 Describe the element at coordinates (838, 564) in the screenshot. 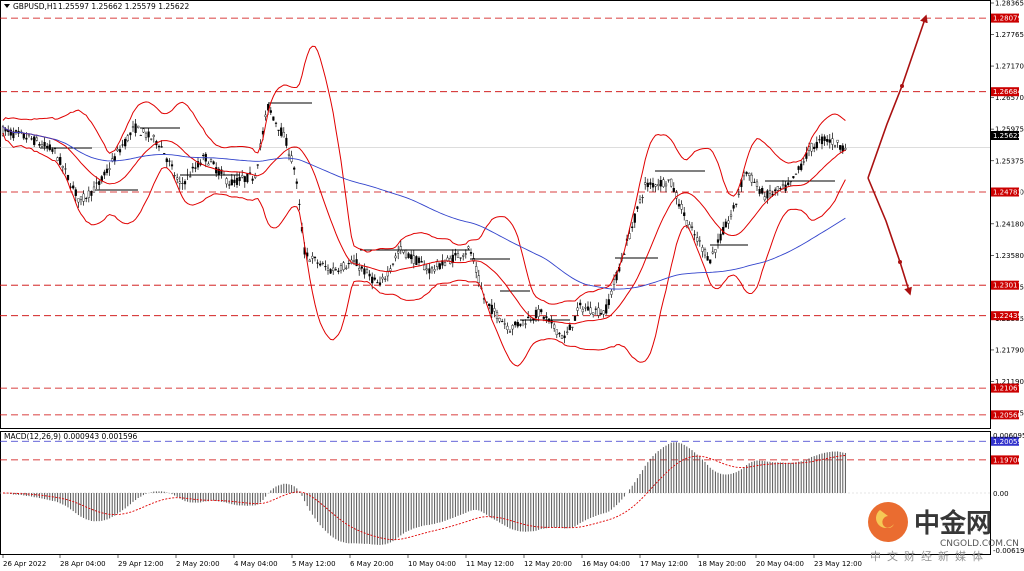

I see `time-label: 23 May 12:00` at that location.